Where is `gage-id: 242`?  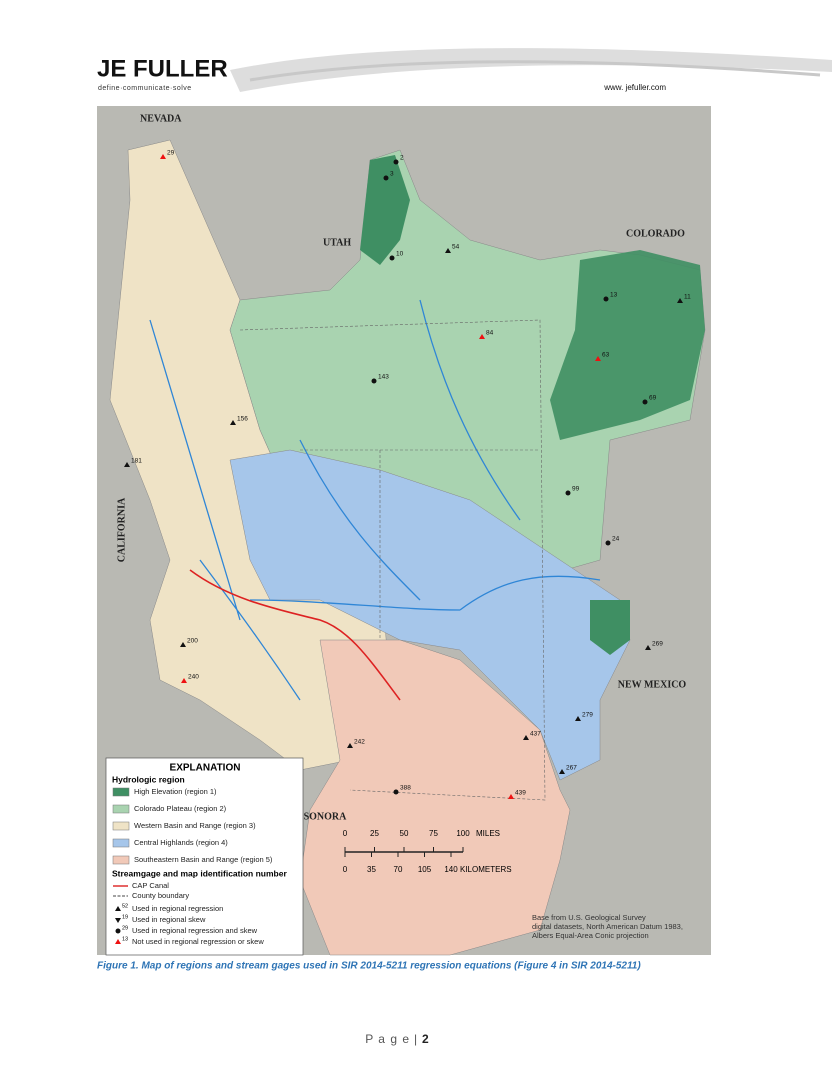 gage-id: 242 is located at coordinates (359, 742).